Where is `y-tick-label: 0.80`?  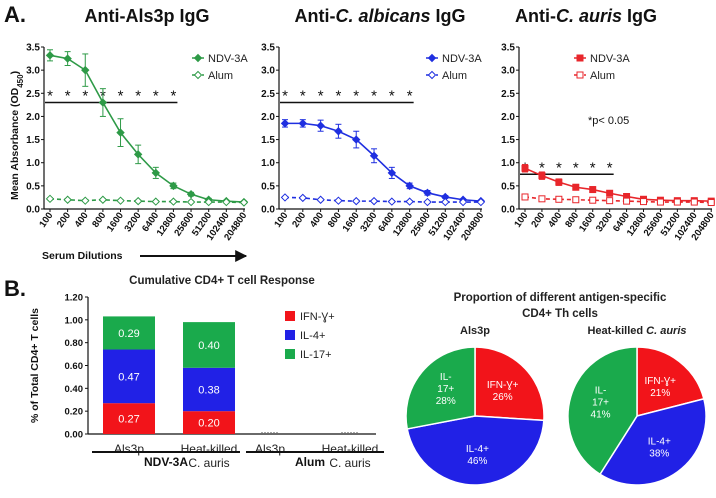
y-tick-label: 0.80 is located at coordinates (74, 343).